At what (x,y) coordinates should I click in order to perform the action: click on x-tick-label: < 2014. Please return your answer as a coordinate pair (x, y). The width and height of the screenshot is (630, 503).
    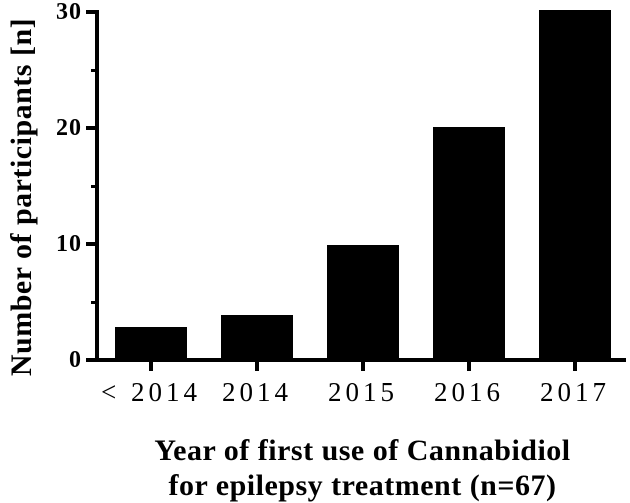
    Looking at the image, I should click on (151, 392).